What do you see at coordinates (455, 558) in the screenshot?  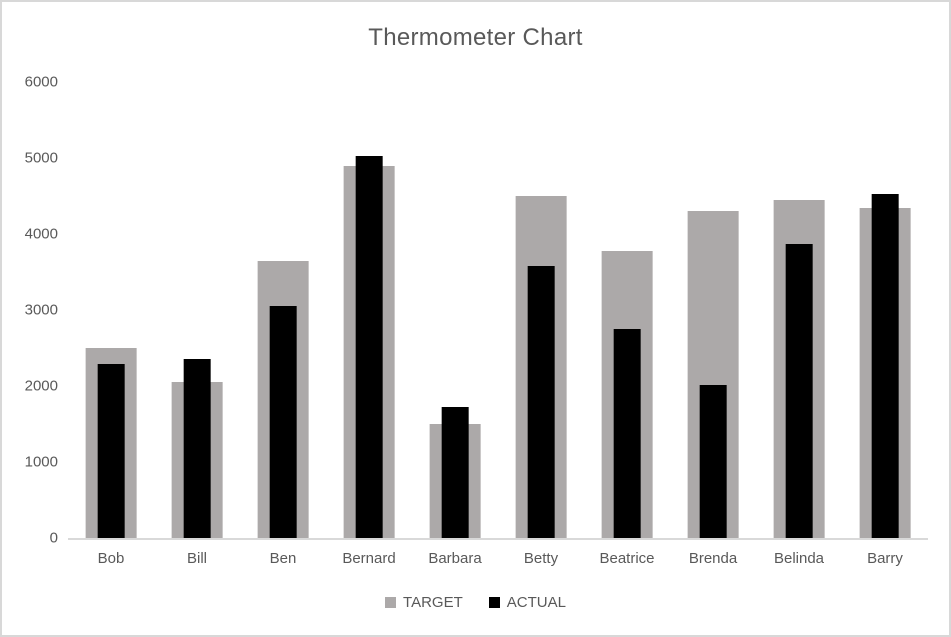 I see `category-label: Barbara` at bounding box center [455, 558].